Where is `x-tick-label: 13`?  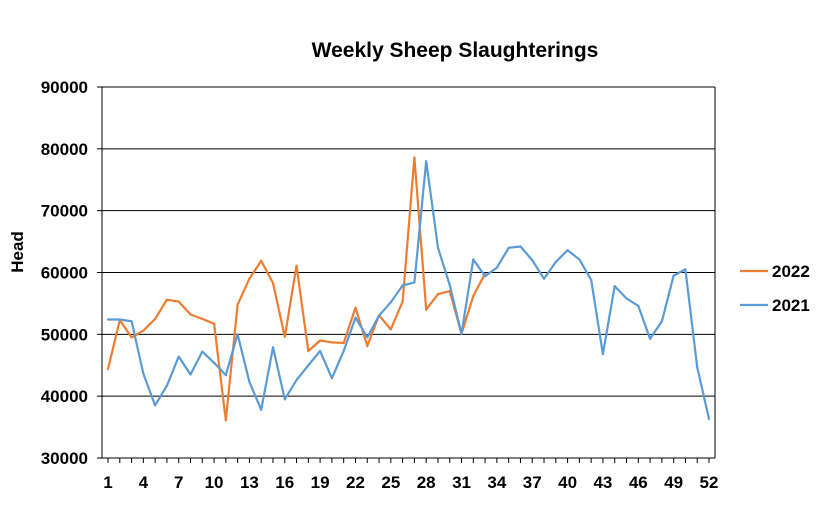 x-tick-label: 13 is located at coordinates (249, 482).